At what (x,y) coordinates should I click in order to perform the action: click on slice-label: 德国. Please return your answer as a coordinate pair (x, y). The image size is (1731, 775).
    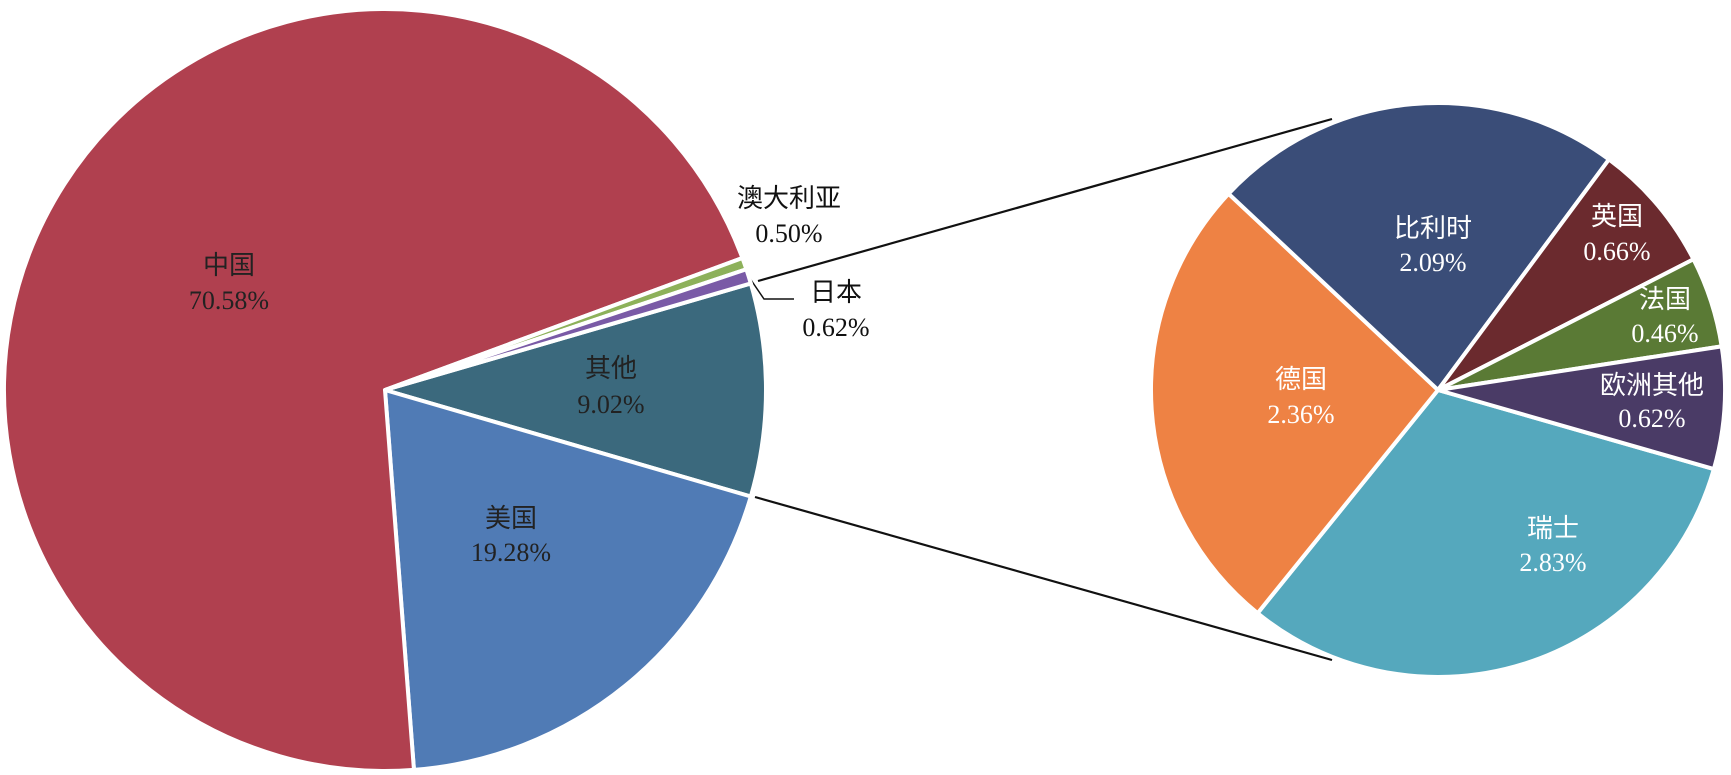
    Looking at the image, I should click on (1301, 379).